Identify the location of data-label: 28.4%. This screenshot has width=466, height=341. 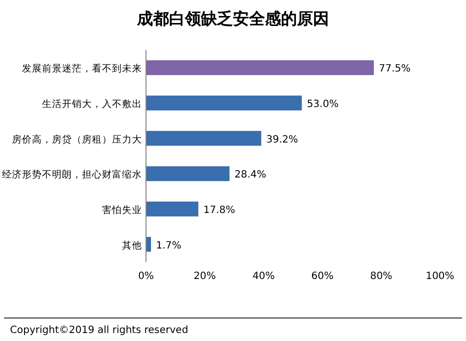
(250, 175).